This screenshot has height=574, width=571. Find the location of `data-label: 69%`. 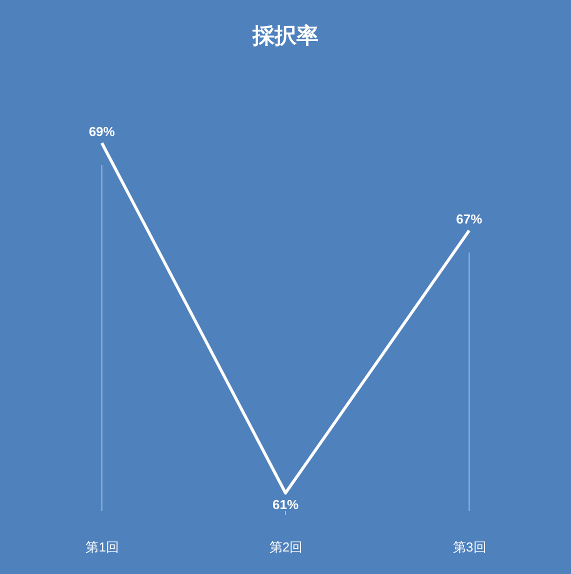

data-label: 69% is located at coordinates (102, 131).